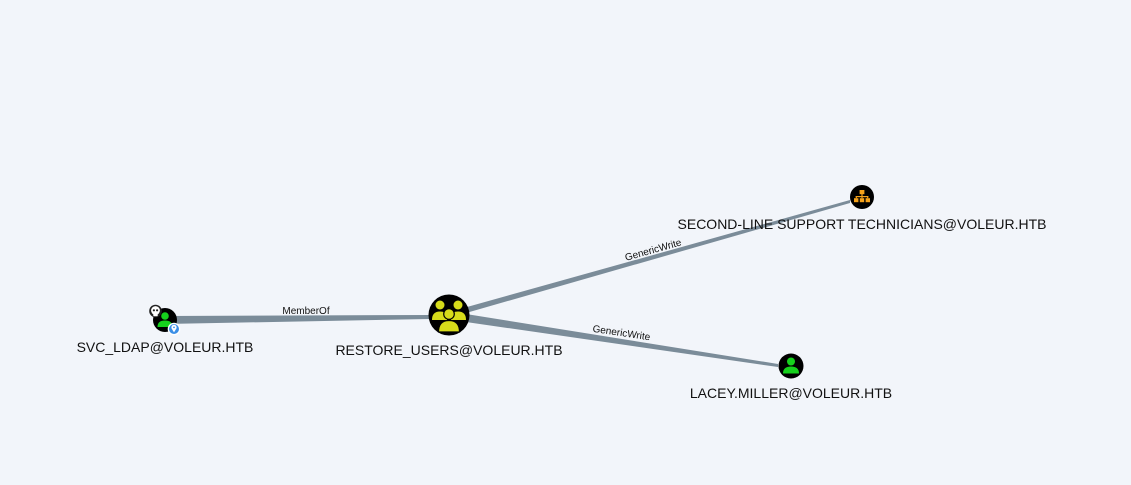  I want to click on node-label-lacey-miller: LACEY.MILLER@VOLEUR.HTB, so click(791, 393).